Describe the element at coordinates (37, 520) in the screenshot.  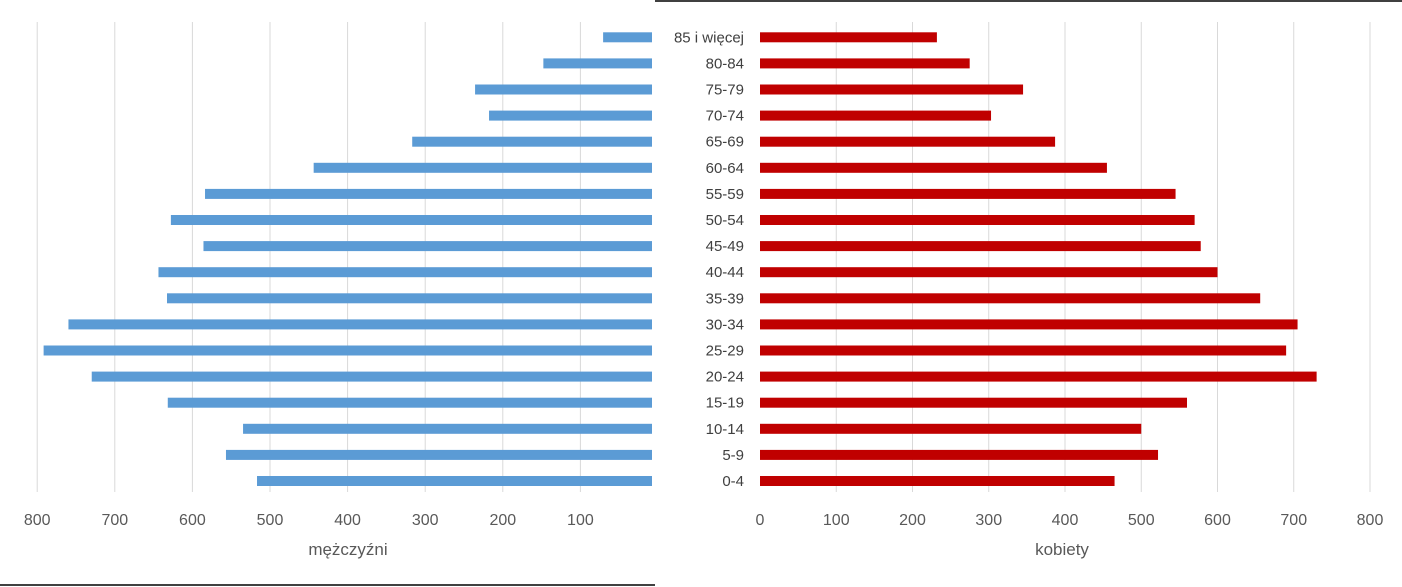
I see `men-x-tick-label: 800` at that location.